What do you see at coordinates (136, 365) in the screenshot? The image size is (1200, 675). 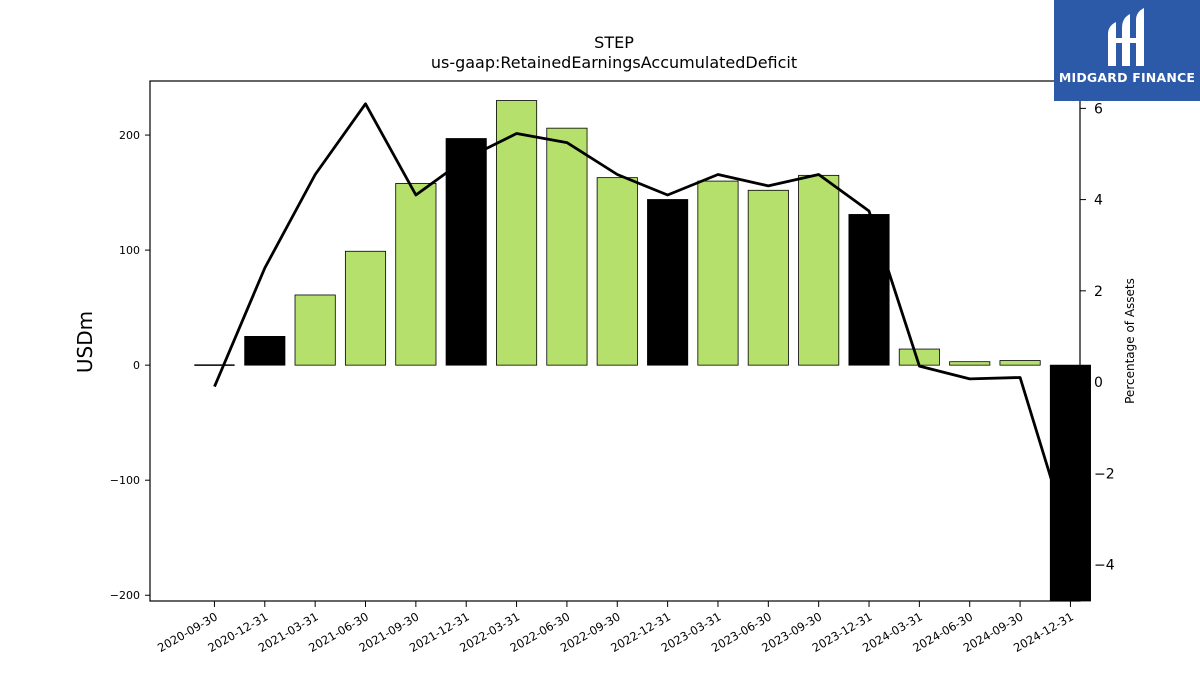 I see `y-tick-label-left: 0` at bounding box center [136, 365].